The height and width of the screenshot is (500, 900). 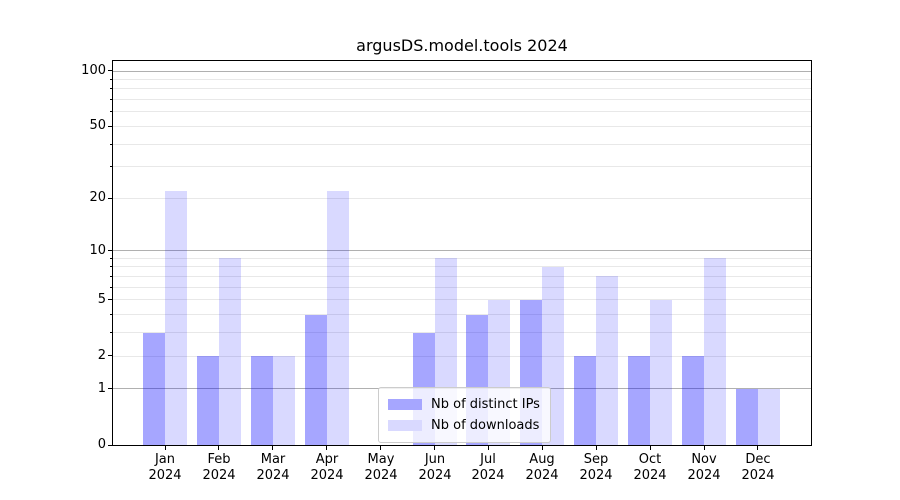 What do you see at coordinates (93, 70) in the screenshot?
I see `y-tick-label: 100` at bounding box center [93, 70].